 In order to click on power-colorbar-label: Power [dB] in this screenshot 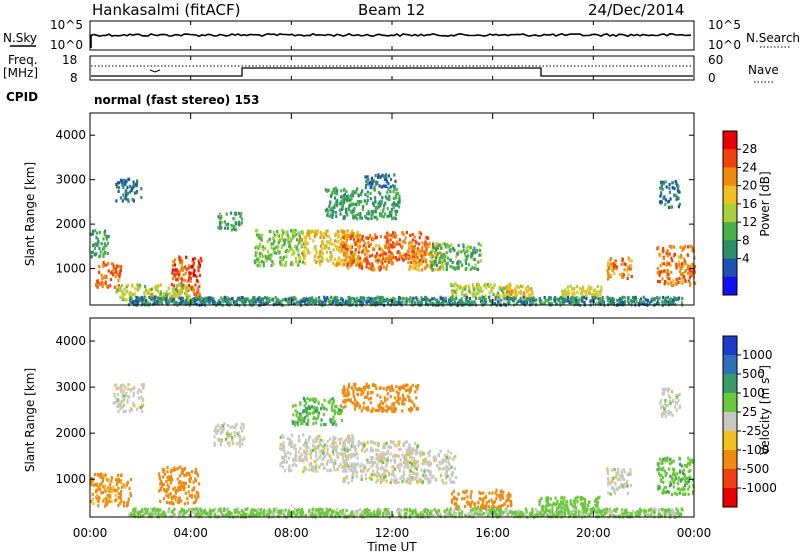, I will do `click(765, 203)`.